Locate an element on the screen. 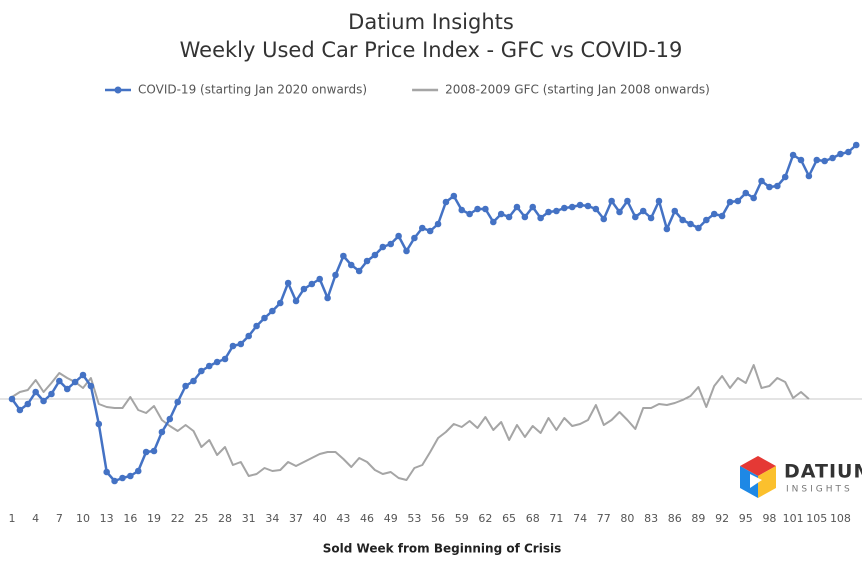 The width and height of the screenshot is (862, 575). x-tick-label: 34 is located at coordinates (272, 518).